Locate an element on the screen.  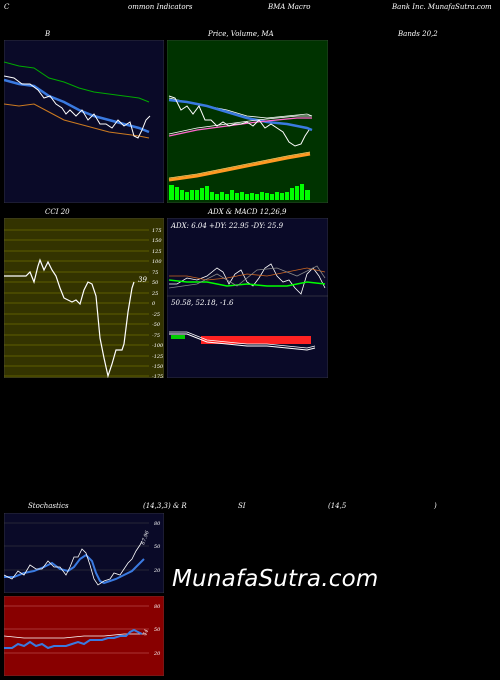
rsi-tick-20: 20 is located at coordinates (157, 654).